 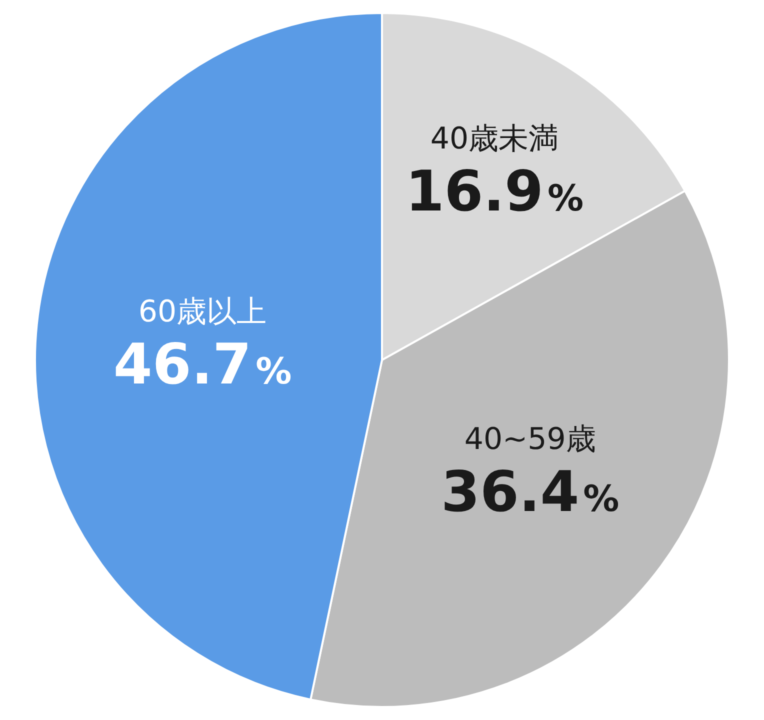 I want to click on data-label: 16.9%, so click(x=494, y=191).